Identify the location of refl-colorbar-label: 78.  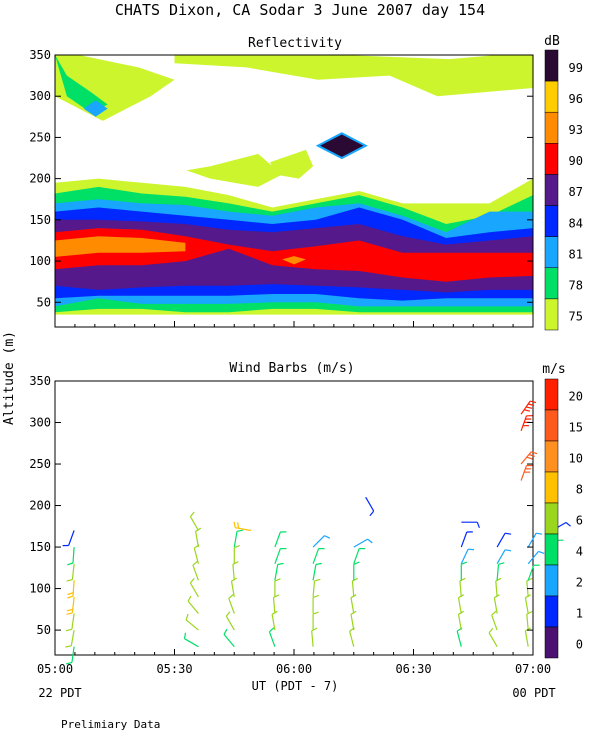
(576, 286).